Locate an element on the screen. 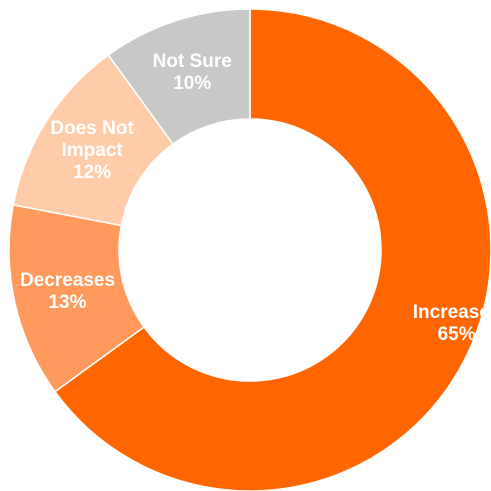 This screenshot has width=491, height=491. slice-label-increases: Increases65% is located at coordinates (452, 323).